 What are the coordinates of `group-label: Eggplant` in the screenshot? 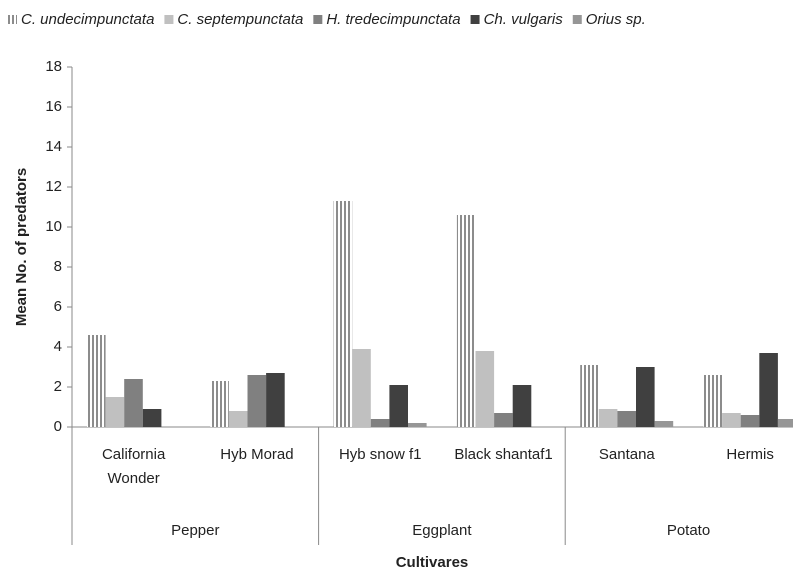 It's located at (442, 530).